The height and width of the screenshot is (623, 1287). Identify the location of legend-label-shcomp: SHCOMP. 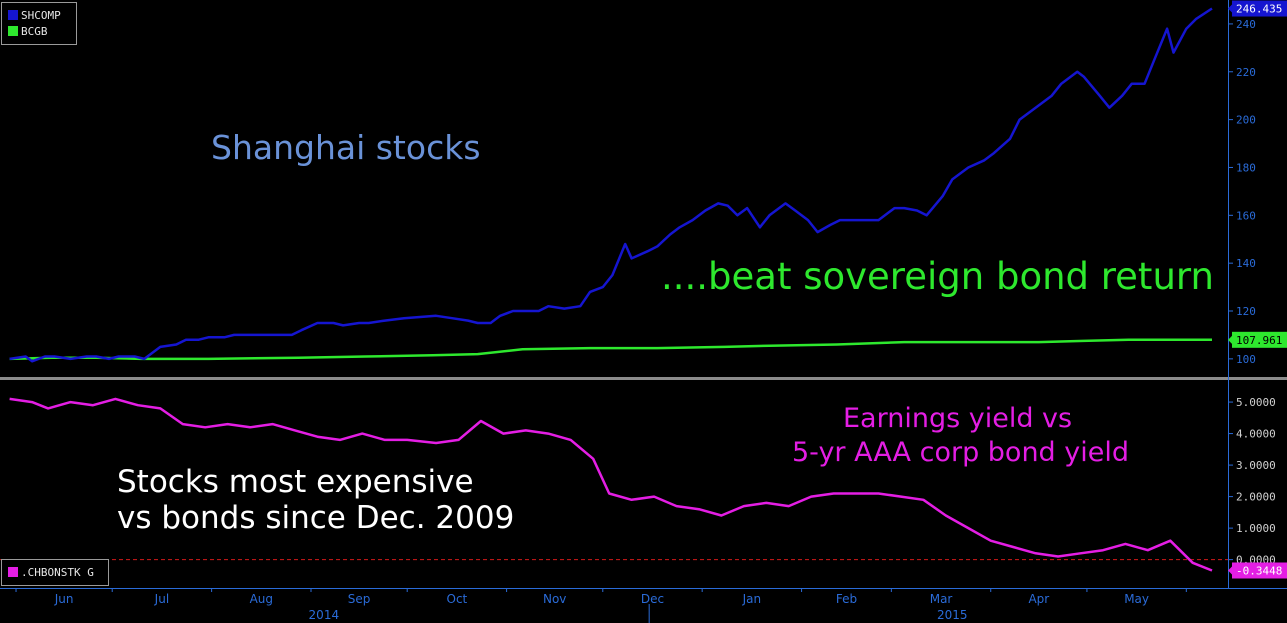
(41, 15).